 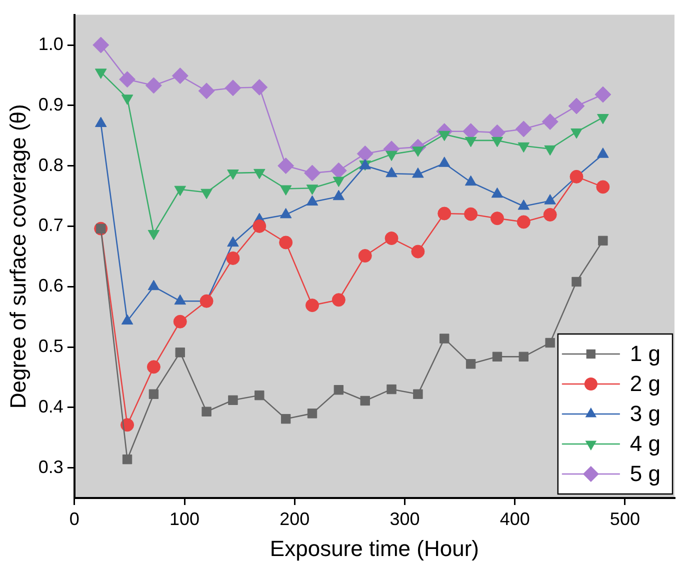 I want to click on y-tick-label: 0.4, so click(x=51, y=406).